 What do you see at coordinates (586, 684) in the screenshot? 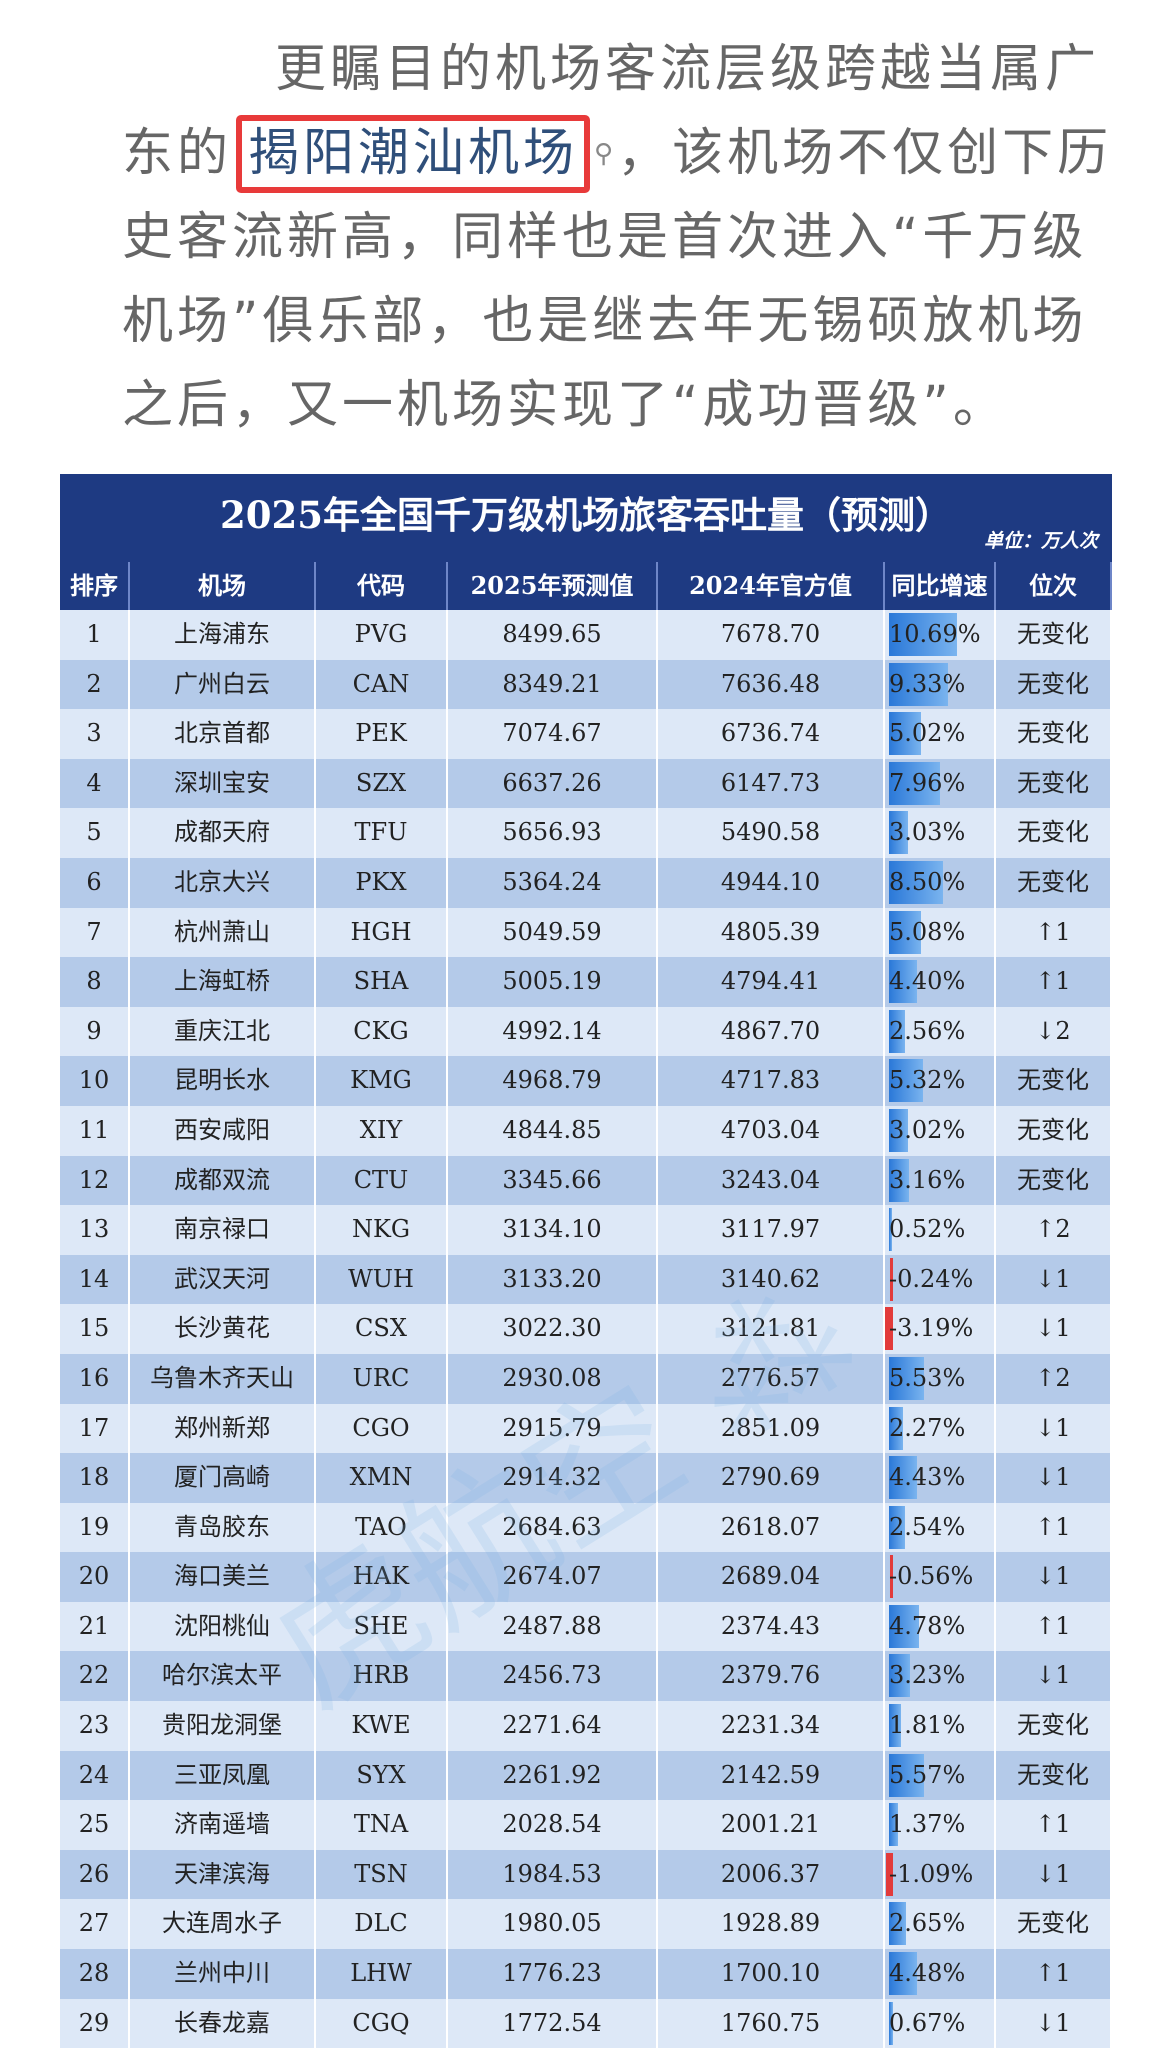
I see `table-row: 2 广州白云 CAN 8349.21 7636.48 9.33% 无变化` at bounding box center [586, 684].